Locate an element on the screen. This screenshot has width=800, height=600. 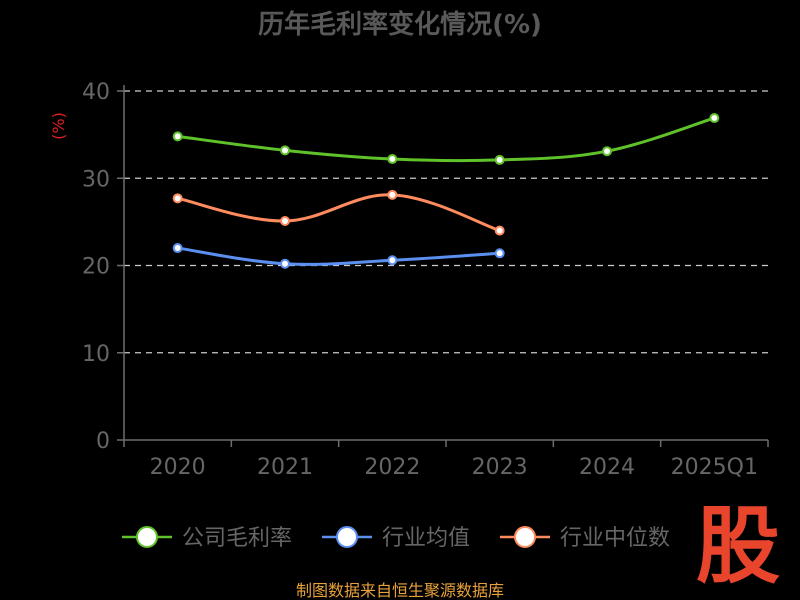
source-text: 制图数据来自恒生聚源数据库 is located at coordinates (400, 590).